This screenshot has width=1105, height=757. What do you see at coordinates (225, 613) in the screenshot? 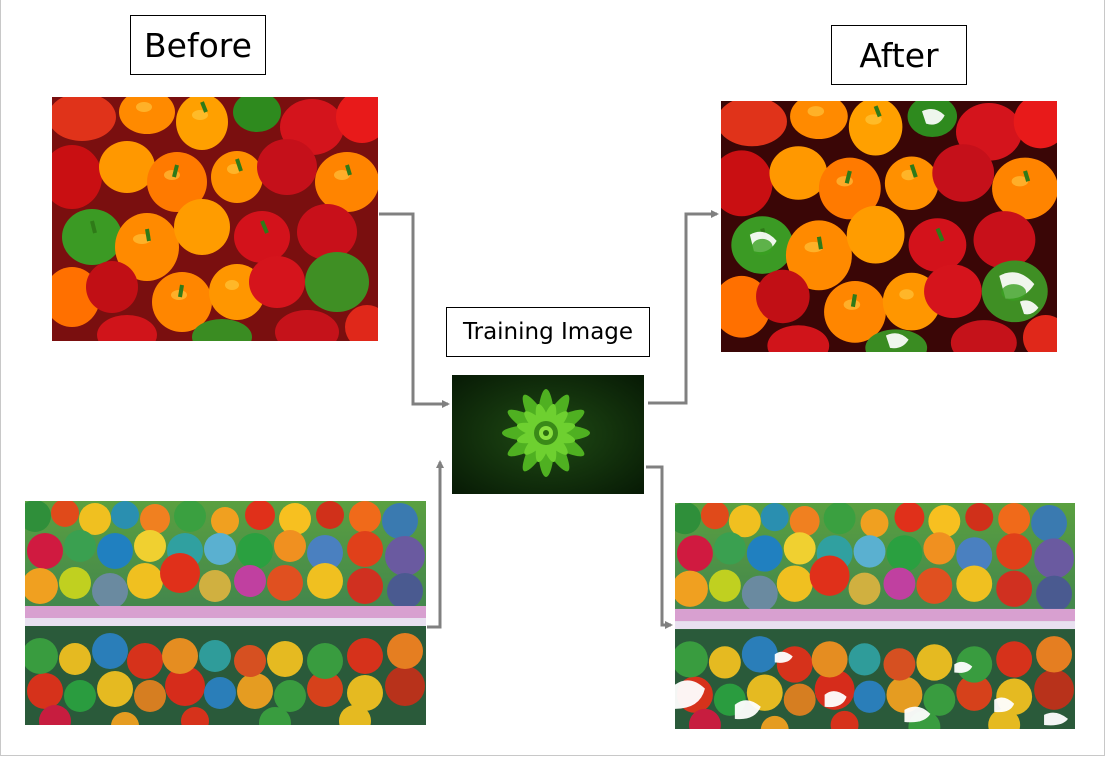
I see `before-landscape-image` at bounding box center [225, 613].